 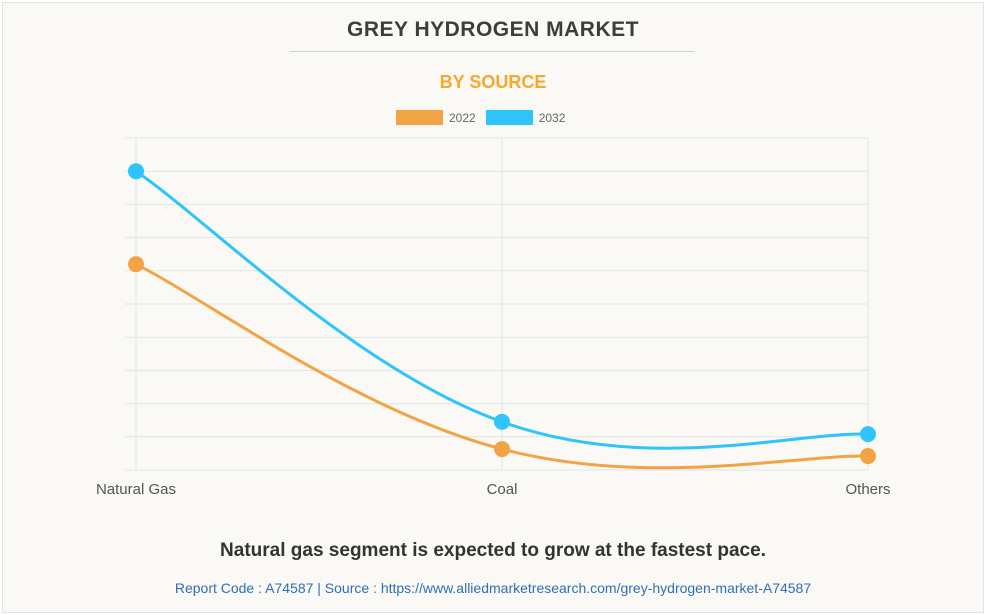 What do you see at coordinates (502, 489) in the screenshot?
I see `x-tick-label: Coal` at bounding box center [502, 489].